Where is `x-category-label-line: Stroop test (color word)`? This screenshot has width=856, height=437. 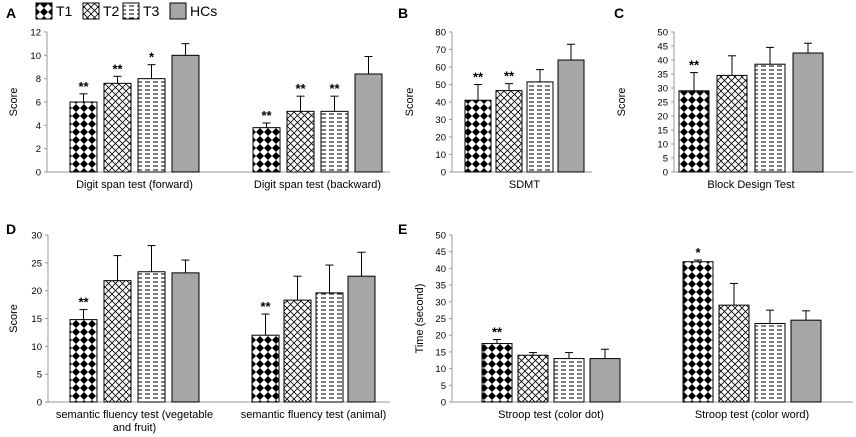 x-category-label-line: Stroop test (color word) is located at coordinates (752, 415).